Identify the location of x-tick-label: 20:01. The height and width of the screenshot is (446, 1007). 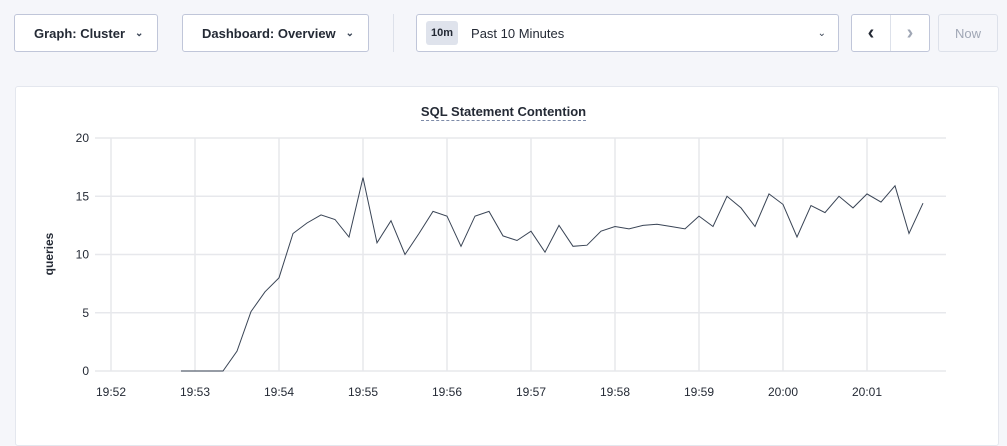
(867, 392).